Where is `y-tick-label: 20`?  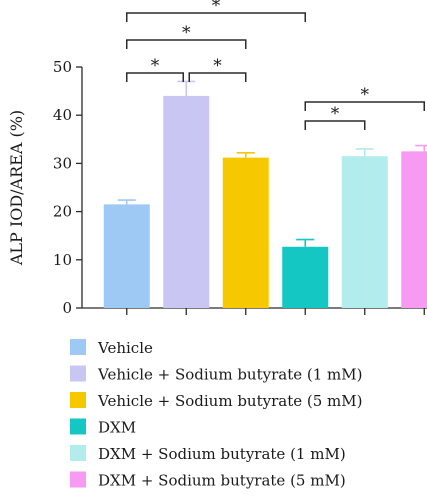 y-tick-label: 20 is located at coordinates (62, 212).